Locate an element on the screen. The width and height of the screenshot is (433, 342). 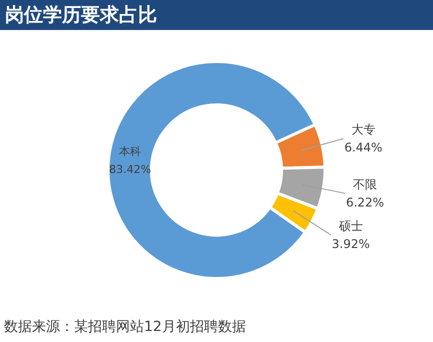
slice-label: 硕士 is located at coordinates (350, 225).